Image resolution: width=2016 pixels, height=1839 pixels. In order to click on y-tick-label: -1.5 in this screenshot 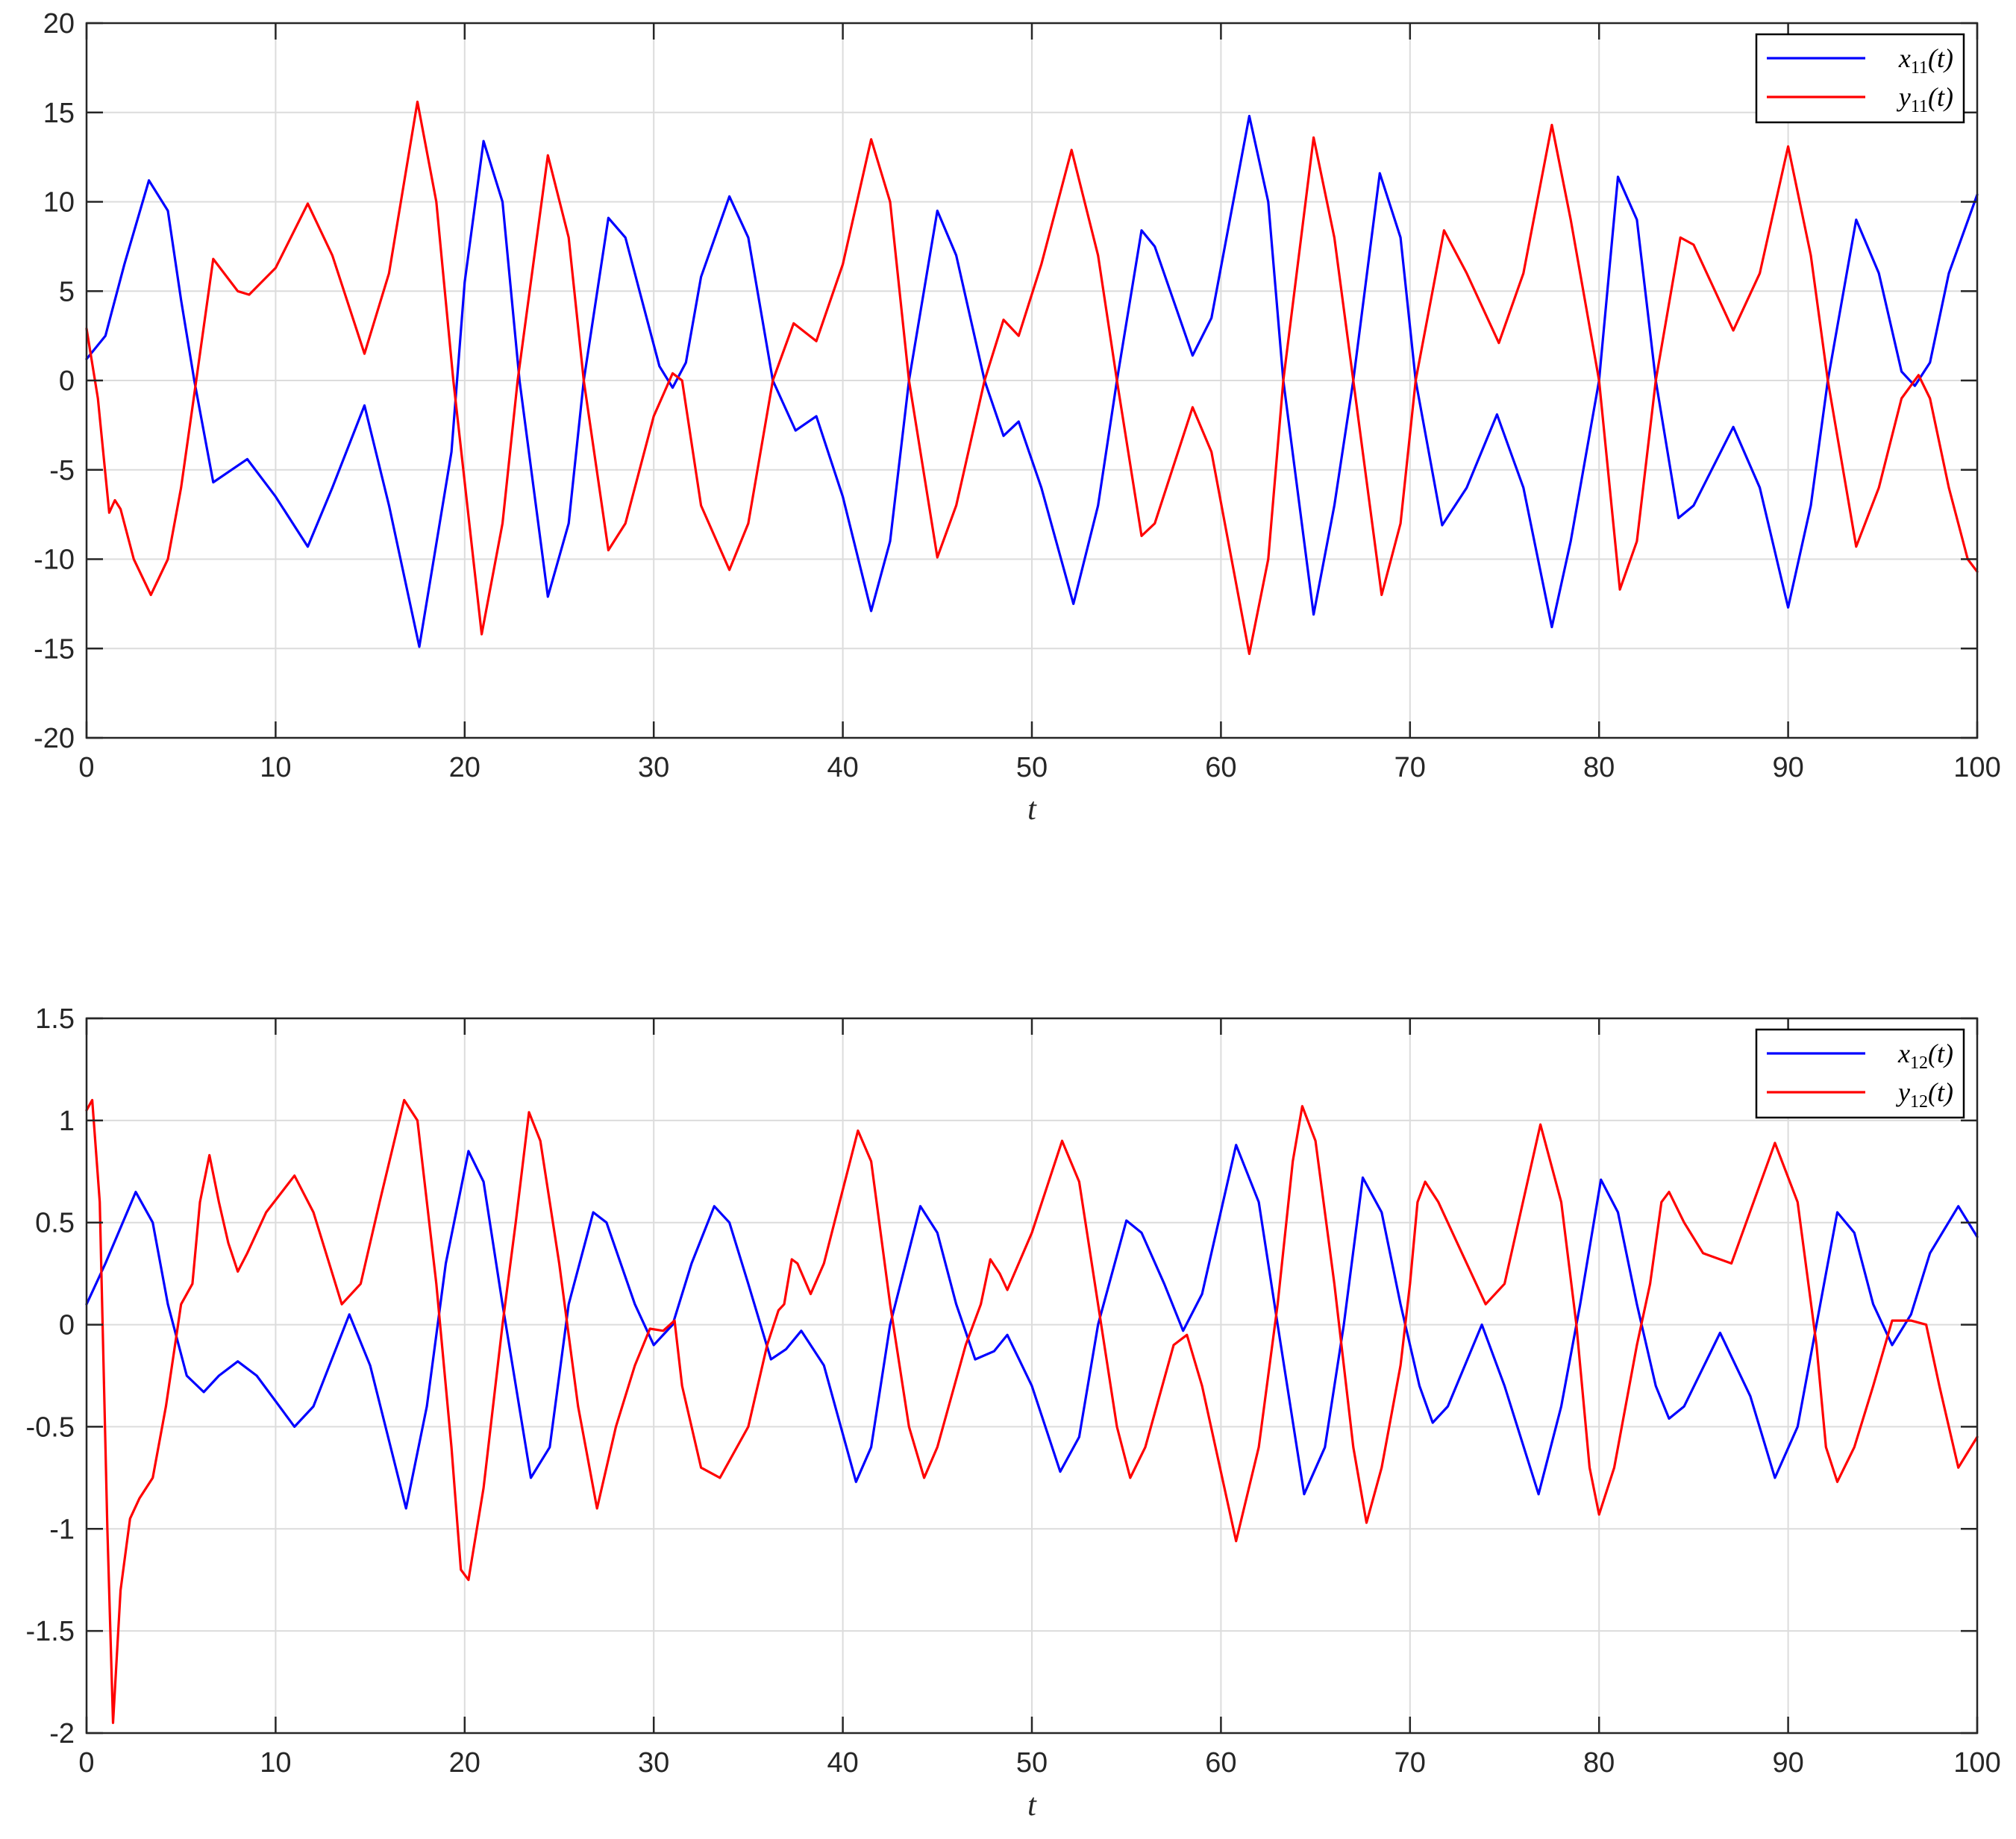, I will do `click(50, 1631)`.